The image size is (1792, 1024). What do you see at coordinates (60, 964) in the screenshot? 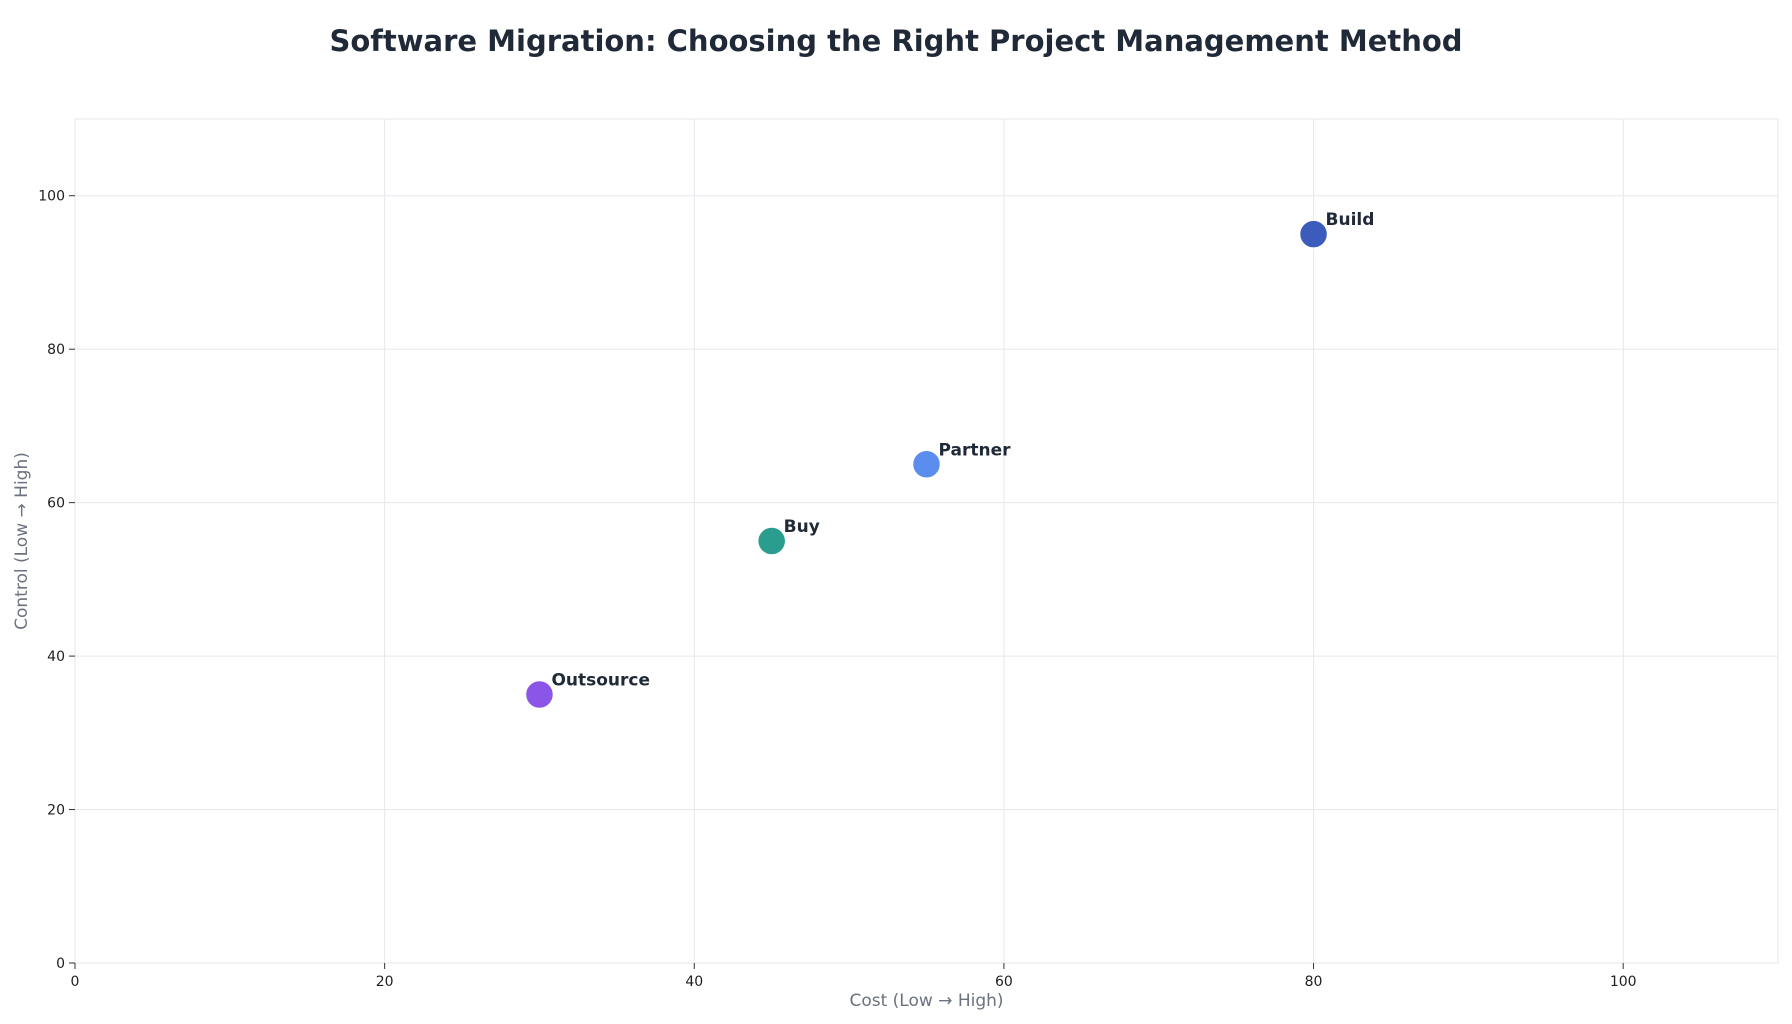
I see `y-tick-label: 0` at bounding box center [60, 964].